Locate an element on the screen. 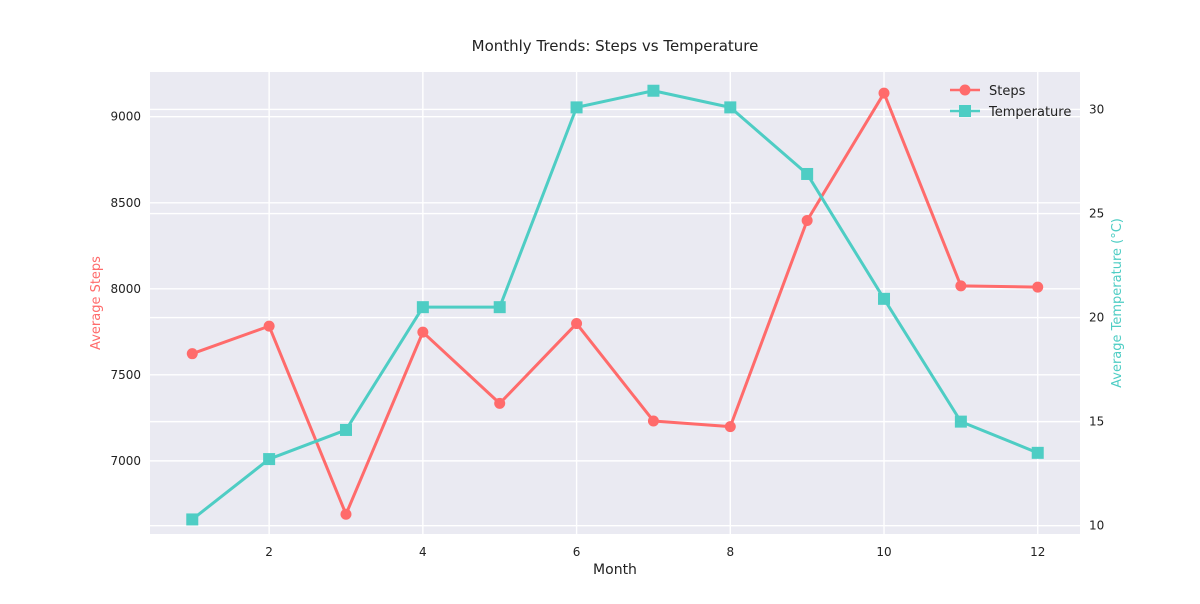 The image size is (1200, 604). x-axis-label: Month is located at coordinates (615, 570).